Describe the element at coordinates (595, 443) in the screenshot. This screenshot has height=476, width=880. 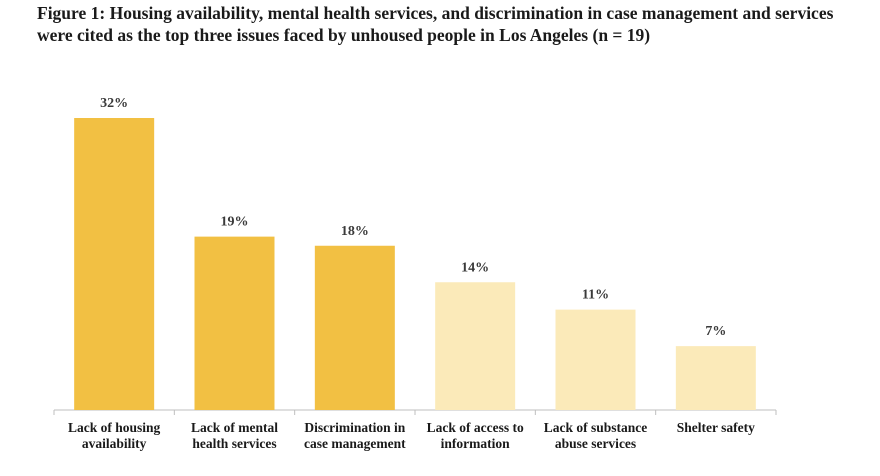
I see `category-label-line: abuse services` at that location.